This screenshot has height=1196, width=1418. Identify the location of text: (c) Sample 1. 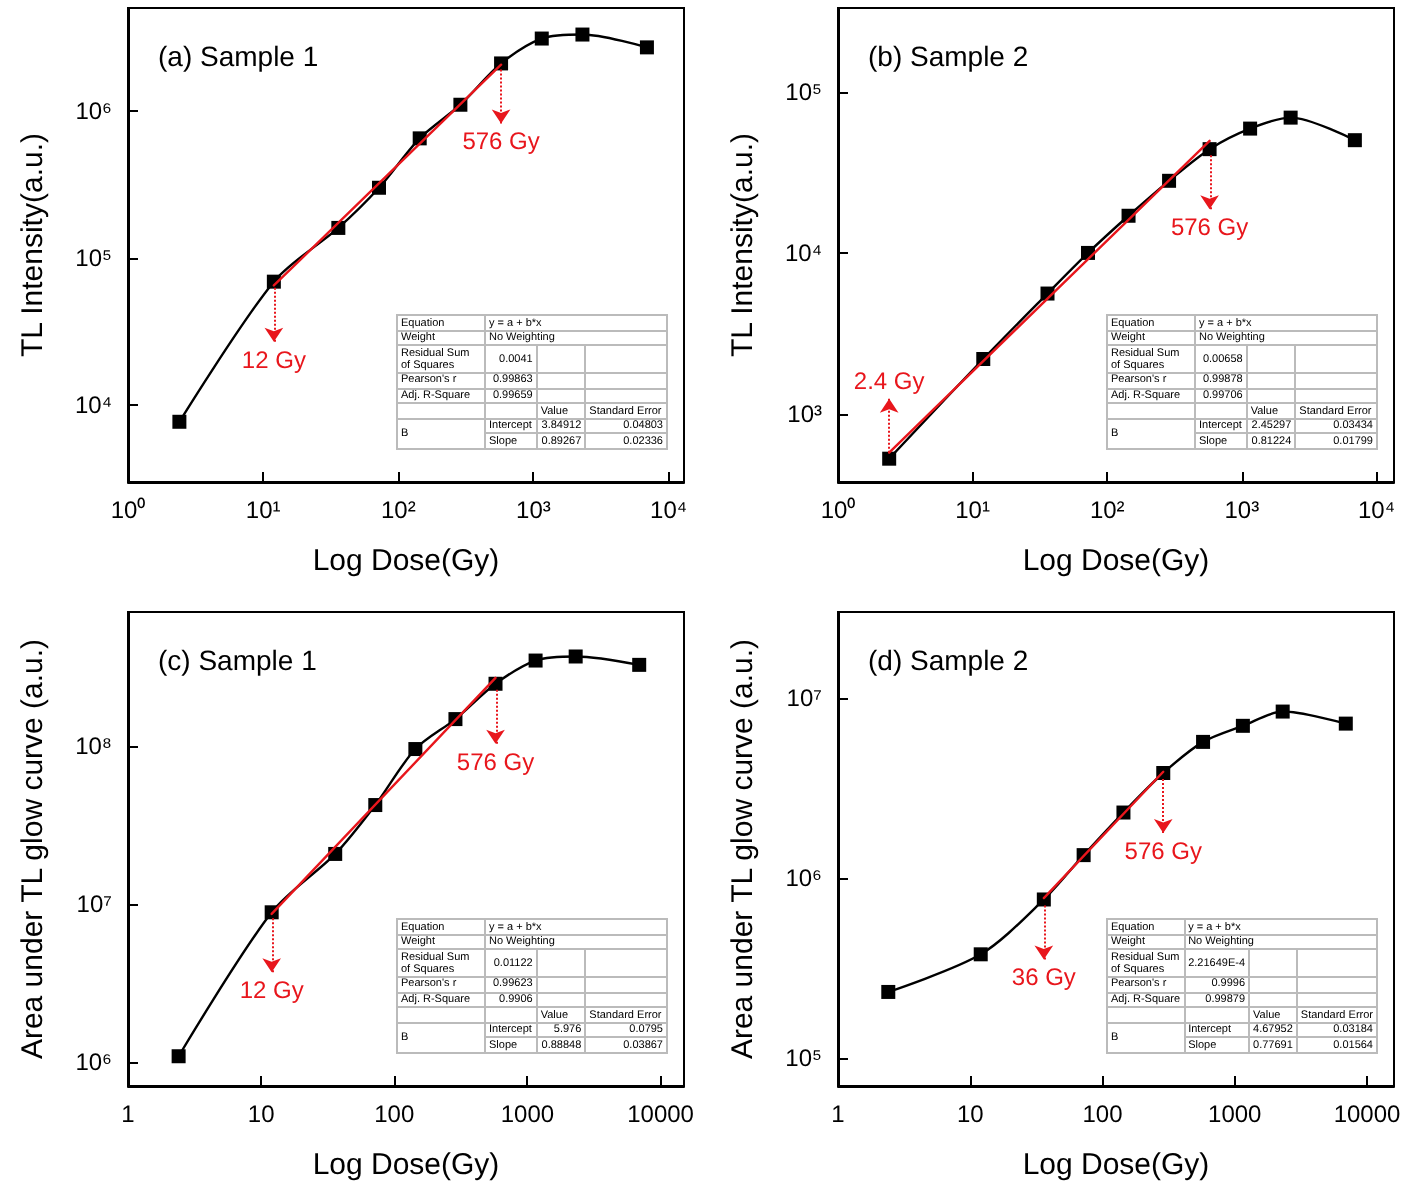
(238, 660).